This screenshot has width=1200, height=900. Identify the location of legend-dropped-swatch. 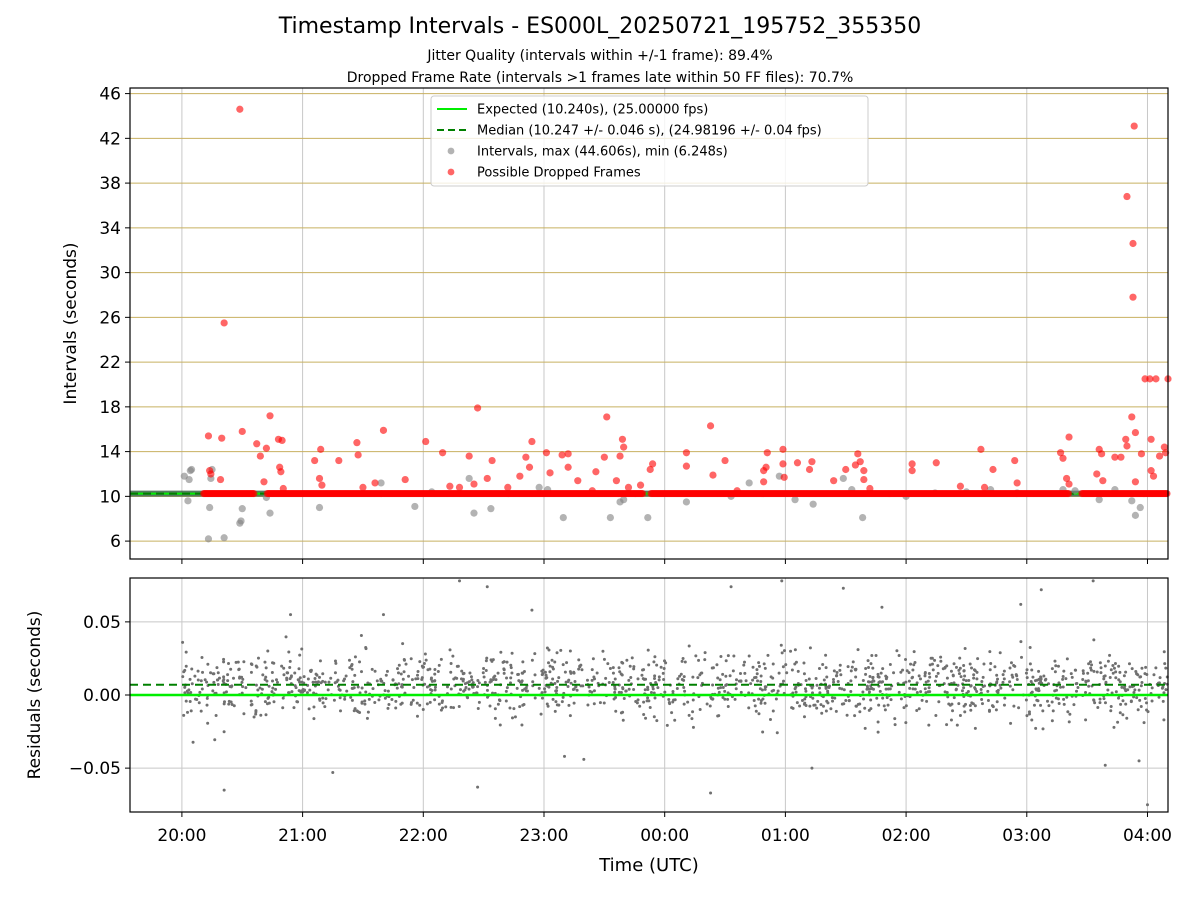
(451, 172).